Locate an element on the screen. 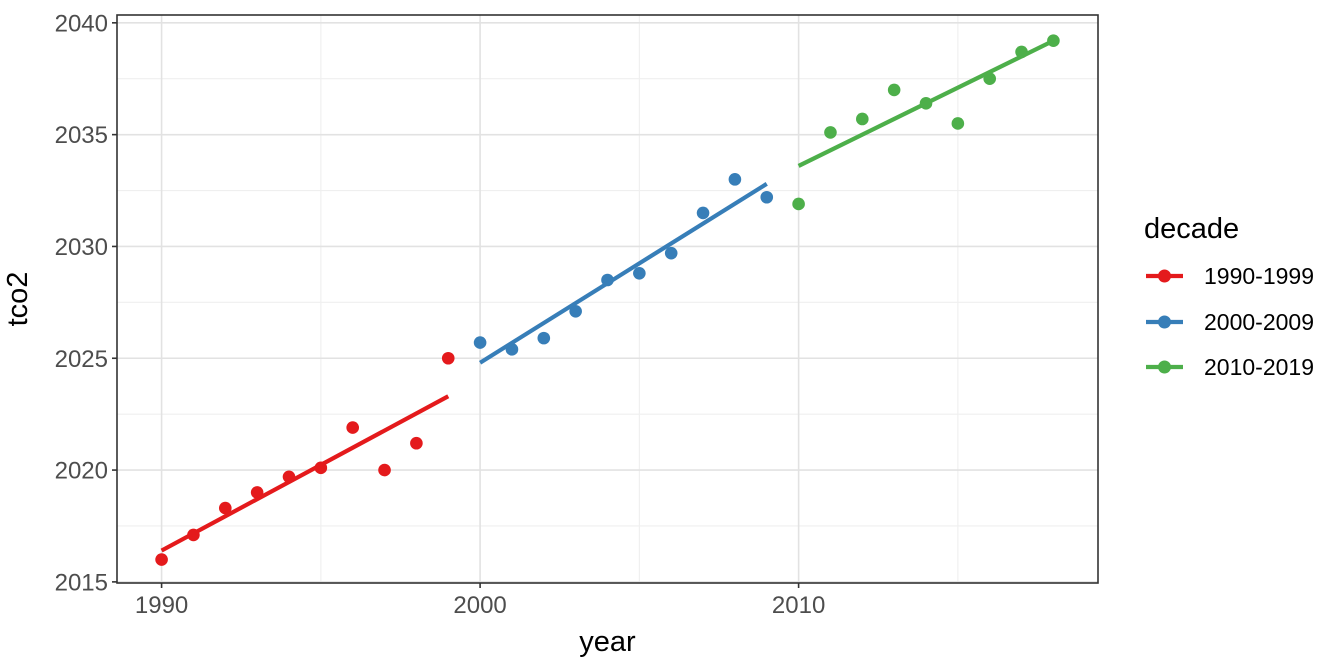 Image resolution: width=1344 pixels, height=672 pixels. trend-line-1990-1999 is located at coordinates (305, 473).